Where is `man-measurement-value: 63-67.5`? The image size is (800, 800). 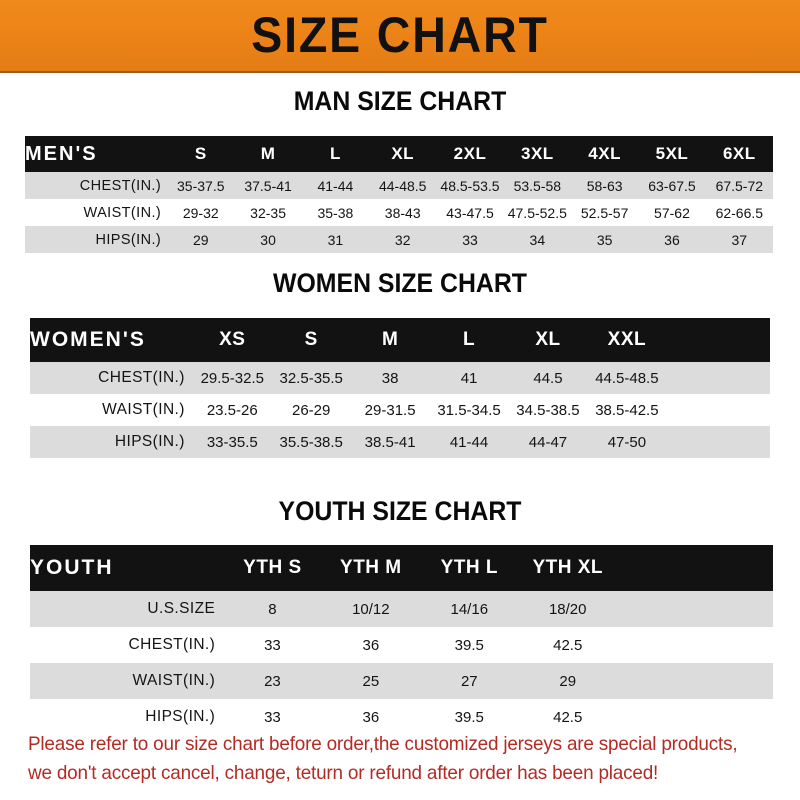
man-measurement-value: 63-67.5 is located at coordinates (672, 185).